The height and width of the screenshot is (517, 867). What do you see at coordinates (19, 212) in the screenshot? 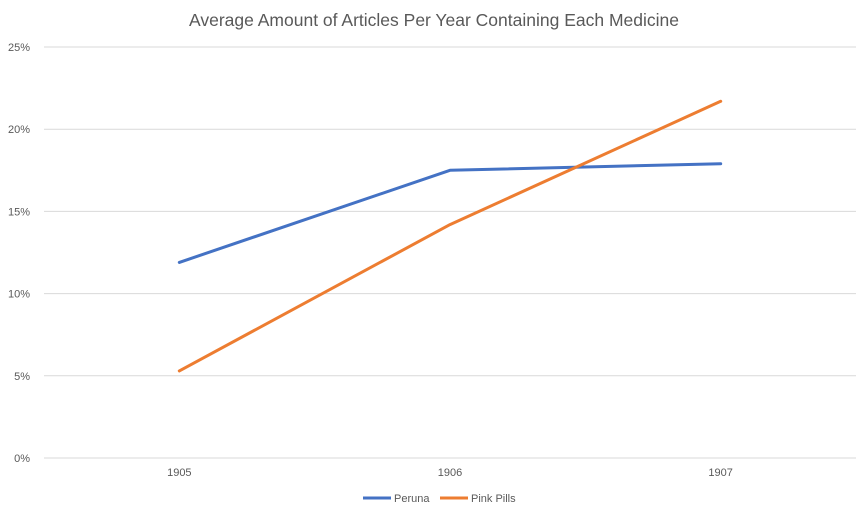
I see `y-tick-label: 15%` at bounding box center [19, 212].